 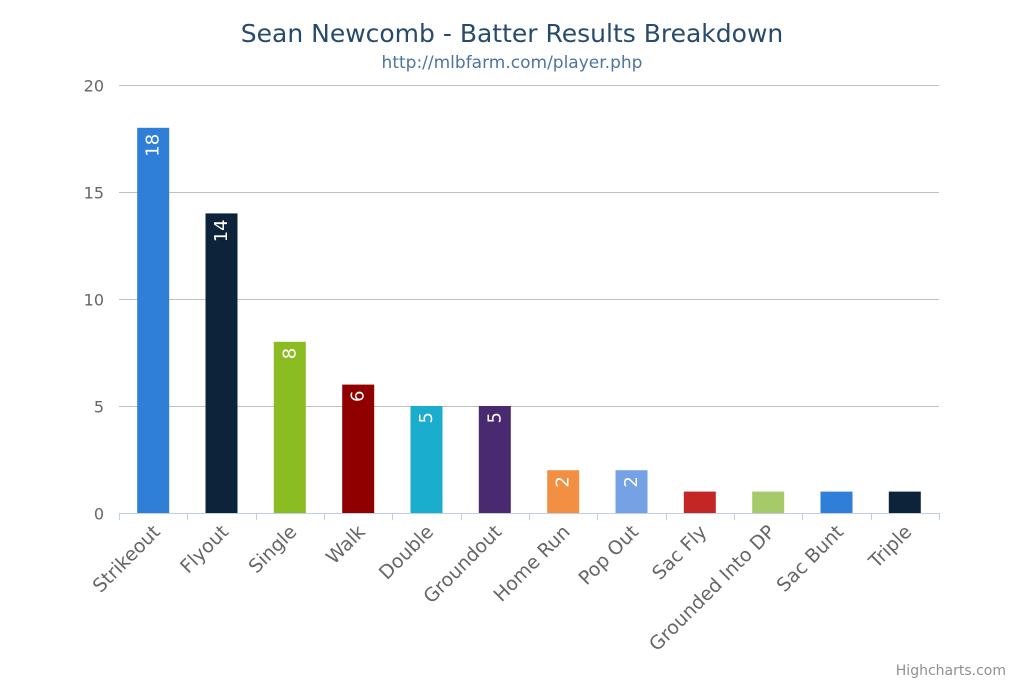 I want to click on x-tick-label: Sac Fly, so click(x=679, y=552).